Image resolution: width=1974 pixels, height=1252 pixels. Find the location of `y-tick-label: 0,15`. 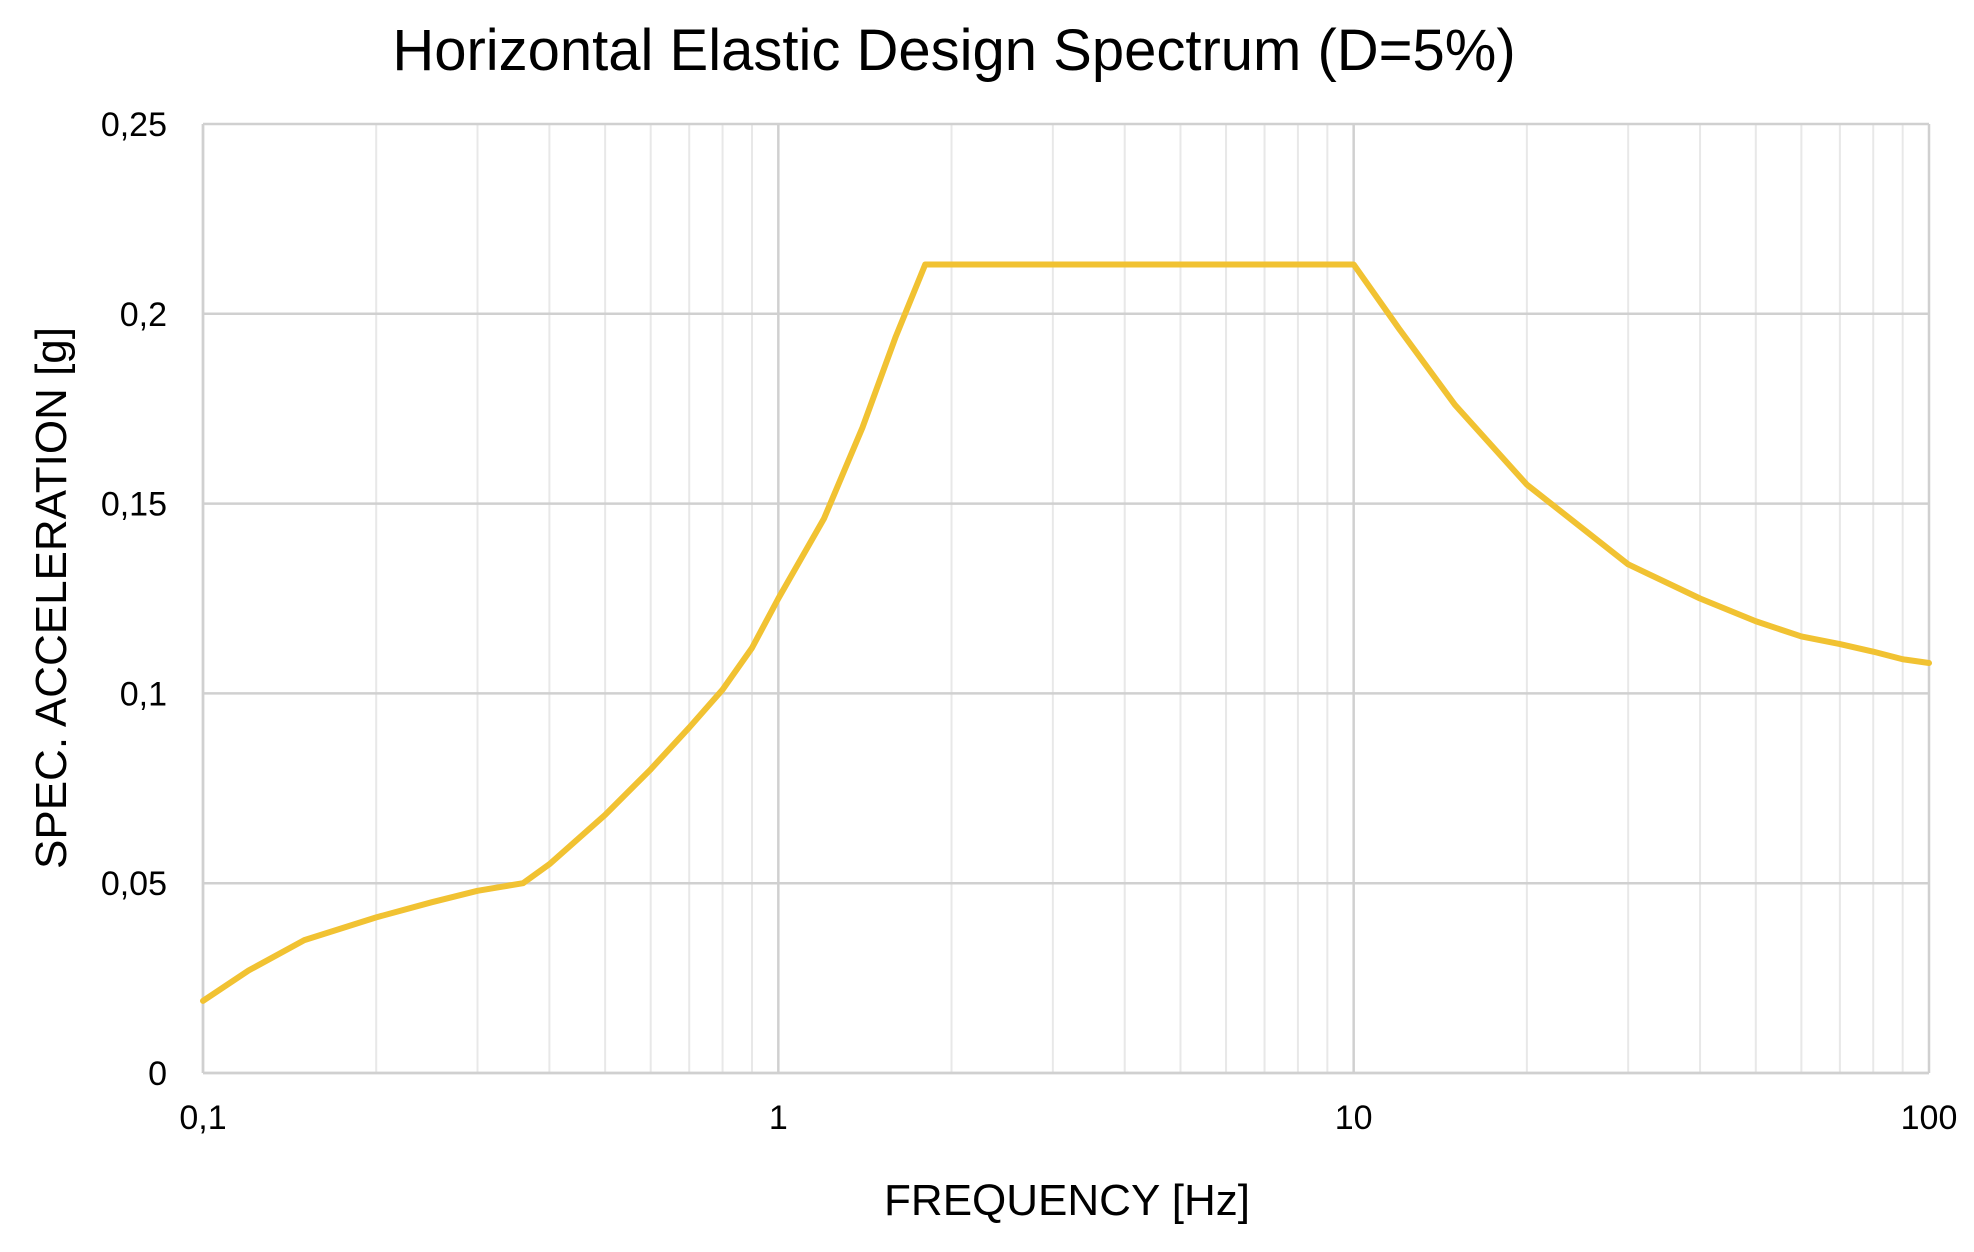

y-tick-label: 0,15 is located at coordinates (134, 505).